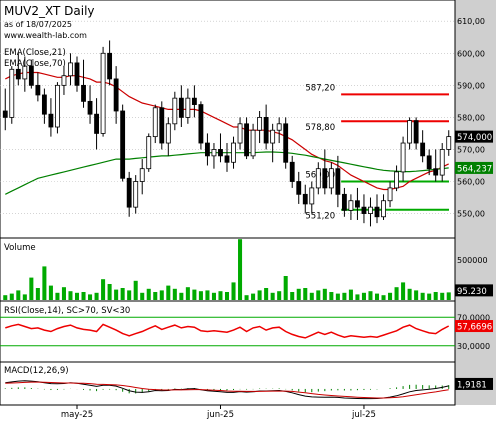 This screenshot has height=424, width=496. Describe the element at coordinates (220, 415) in the screenshot. I see `month-label: jun-25` at that location.